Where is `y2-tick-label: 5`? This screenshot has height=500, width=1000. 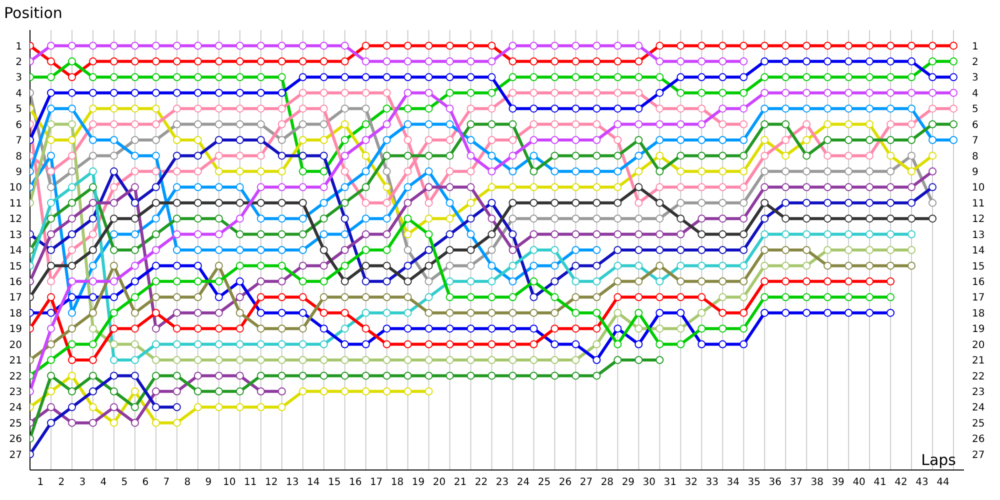 y2-tick-label: 5 is located at coordinates (975, 110).